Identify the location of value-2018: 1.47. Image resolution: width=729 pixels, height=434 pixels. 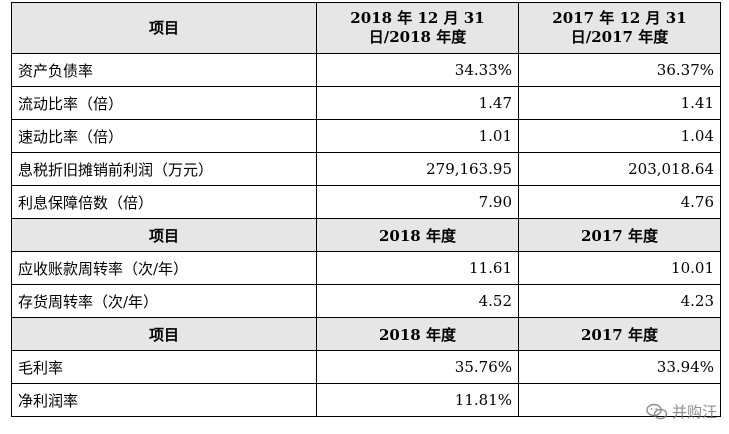
(417, 103).